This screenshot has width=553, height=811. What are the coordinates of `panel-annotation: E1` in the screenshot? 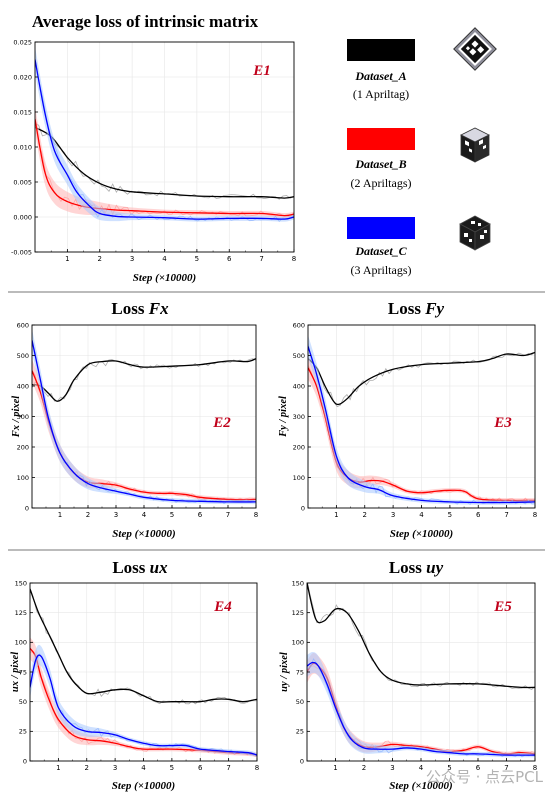 It's located at (261, 71).